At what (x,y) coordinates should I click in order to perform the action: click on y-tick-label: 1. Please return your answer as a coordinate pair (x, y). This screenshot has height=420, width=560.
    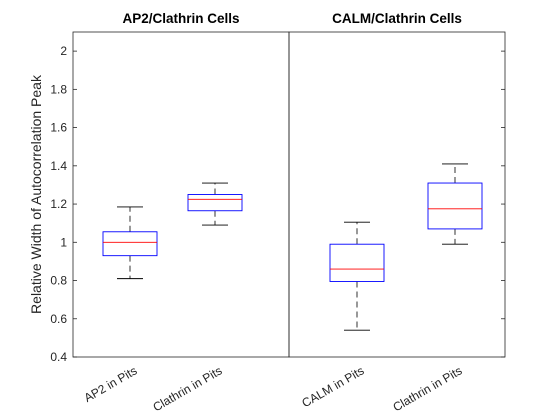
    Looking at the image, I should click on (63, 242).